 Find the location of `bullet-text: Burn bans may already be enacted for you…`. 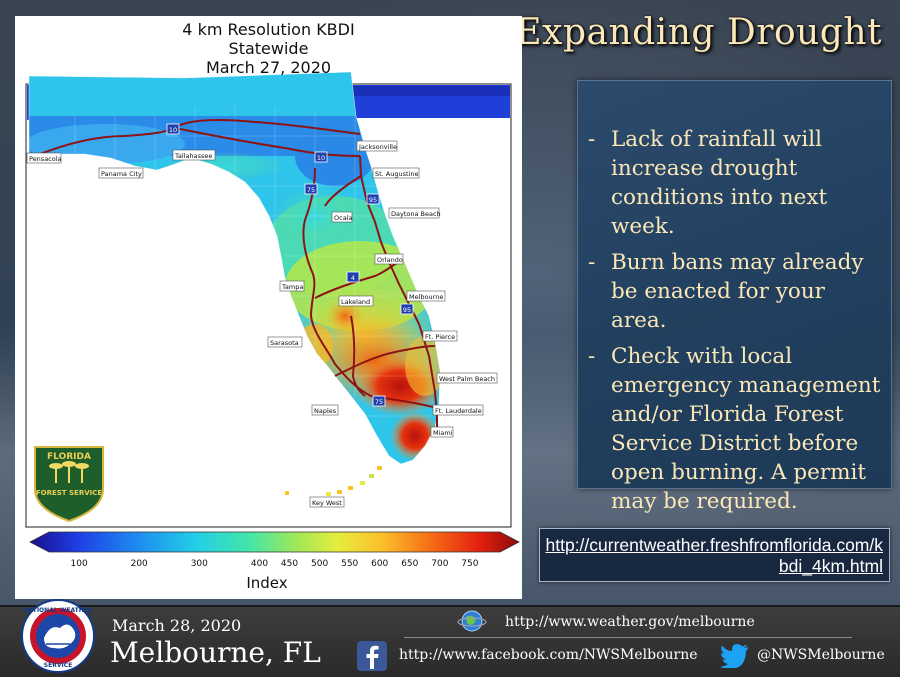

bullet-text: Burn bans may already be enacted for you… is located at coordinates (737, 291).